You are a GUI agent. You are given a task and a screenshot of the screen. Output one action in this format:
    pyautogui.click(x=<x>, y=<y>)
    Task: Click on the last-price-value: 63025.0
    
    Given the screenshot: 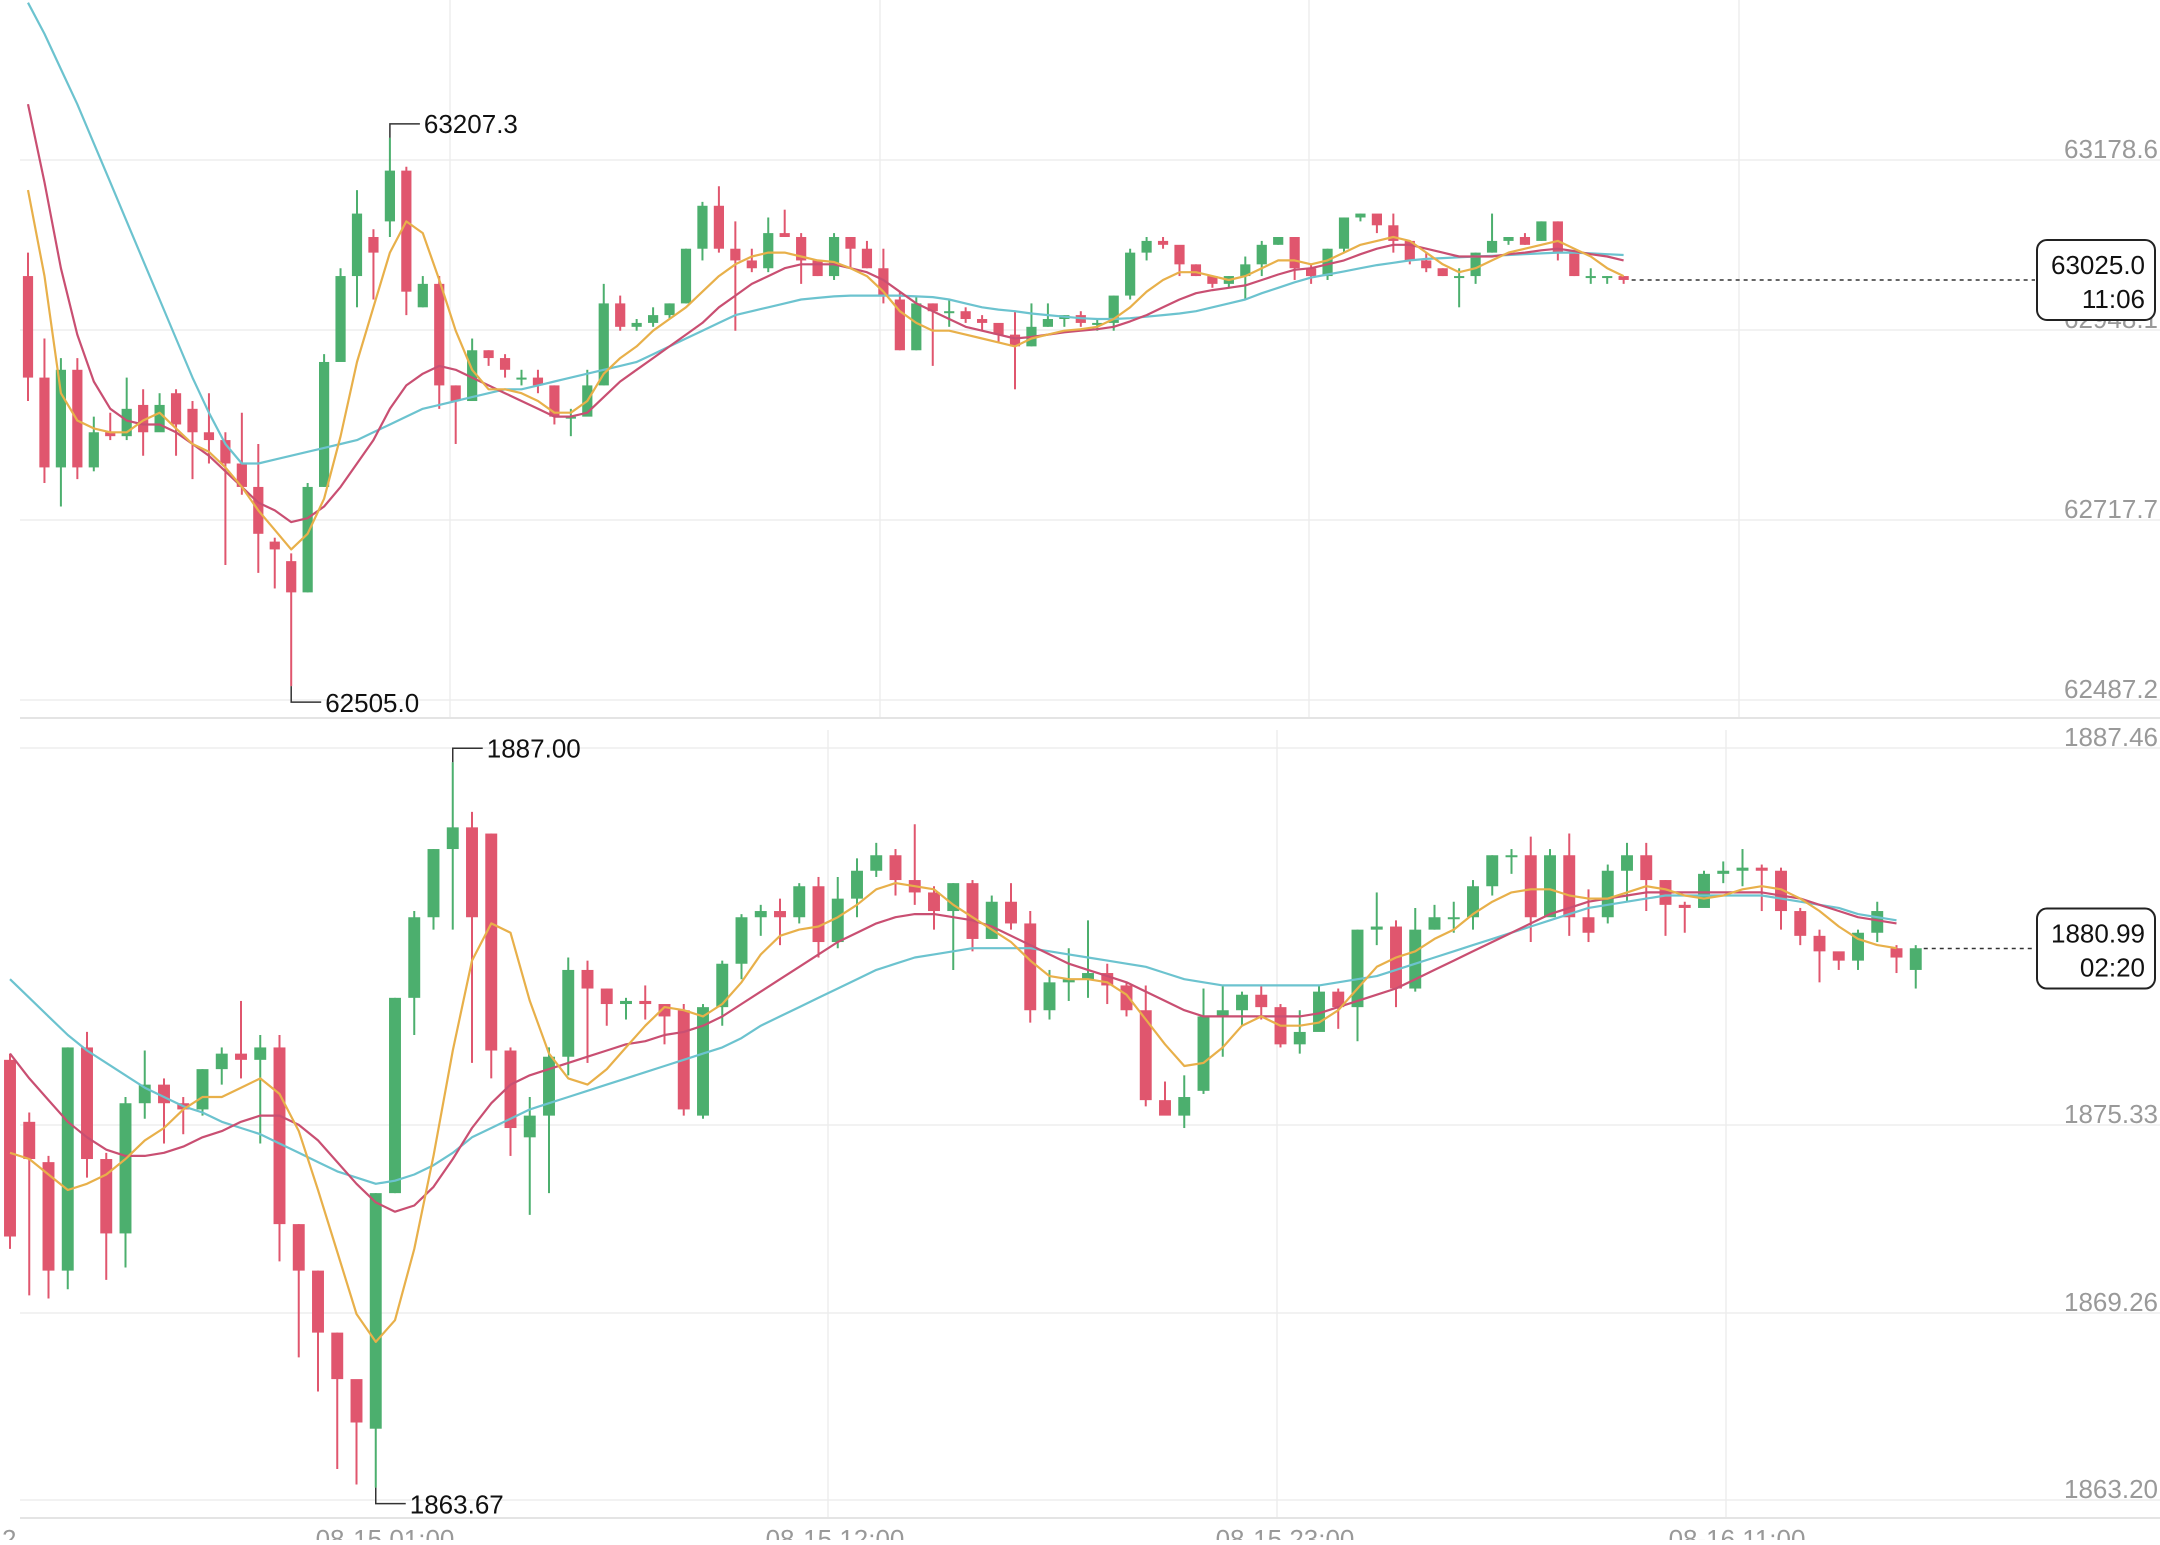 What is the action you would take?
    pyautogui.click(x=2098, y=265)
    